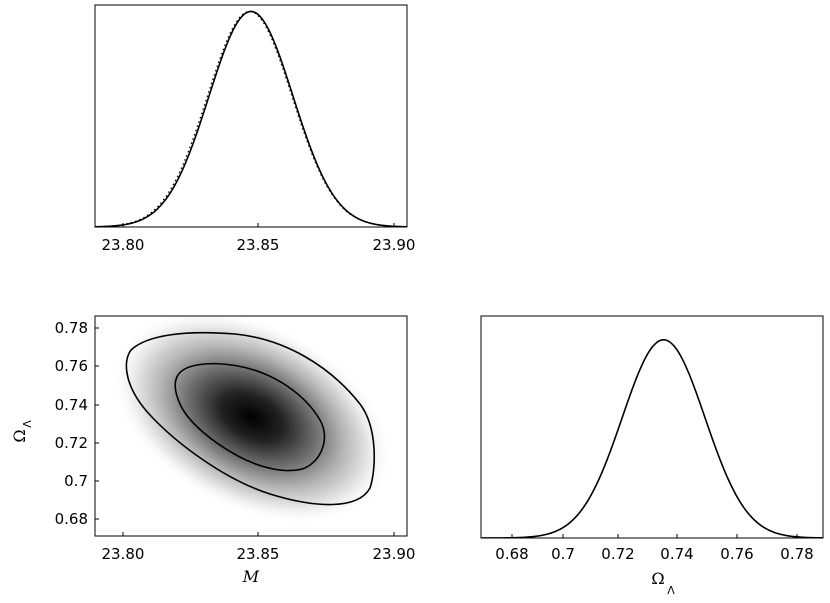  I want to click on y-tick-label: 0.7, so click(76, 481).